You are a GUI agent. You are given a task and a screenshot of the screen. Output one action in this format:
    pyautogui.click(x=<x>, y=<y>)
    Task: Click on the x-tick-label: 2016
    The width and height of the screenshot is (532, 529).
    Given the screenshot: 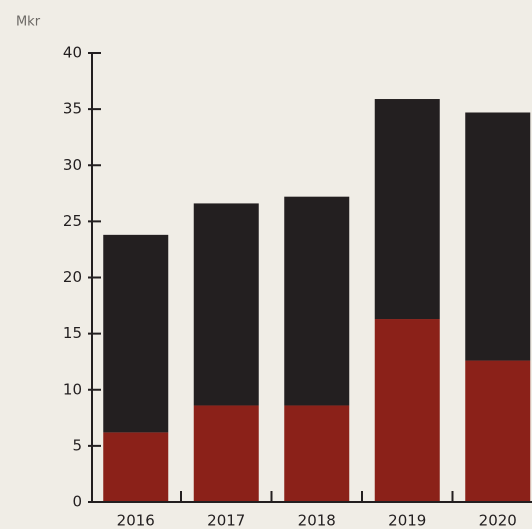 What is the action you would take?
    pyautogui.click(x=136, y=520)
    